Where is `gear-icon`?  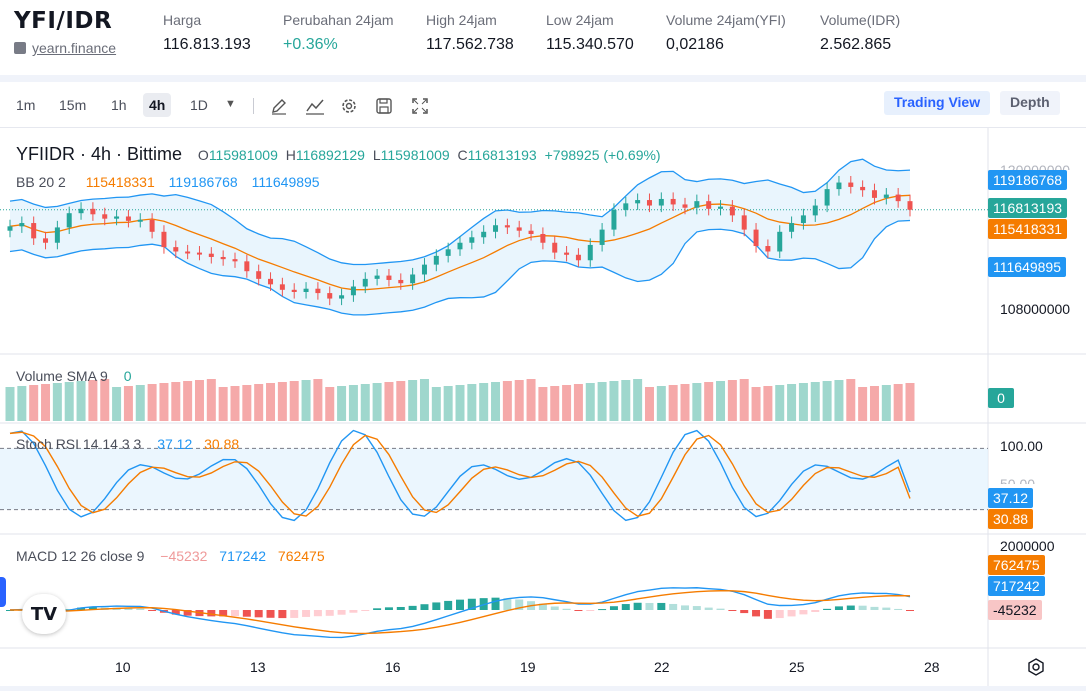
gear-icon is located at coordinates (349, 106).